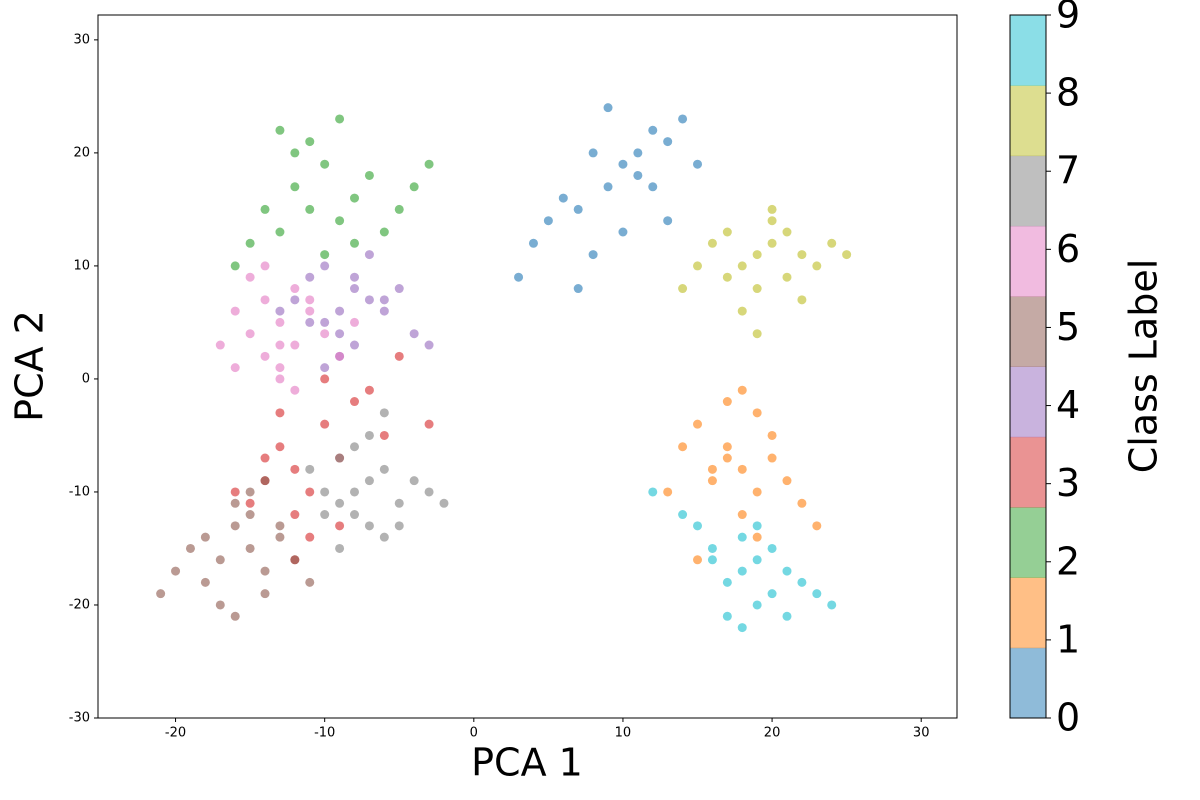  I want to click on x-tick-label: 30, so click(921, 733).